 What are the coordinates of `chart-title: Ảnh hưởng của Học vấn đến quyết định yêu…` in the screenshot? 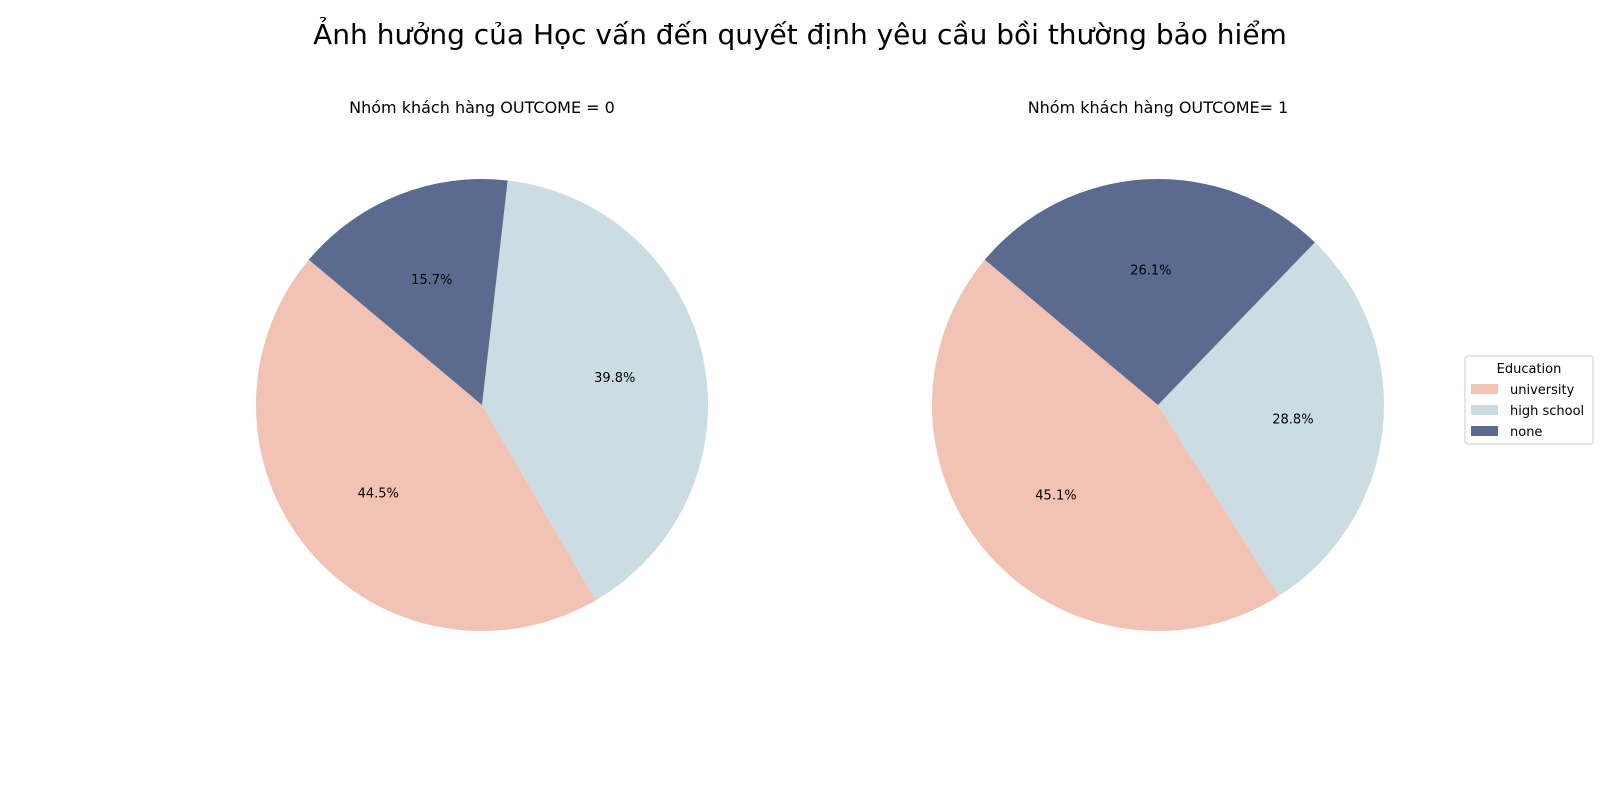 It's located at (800, 33).